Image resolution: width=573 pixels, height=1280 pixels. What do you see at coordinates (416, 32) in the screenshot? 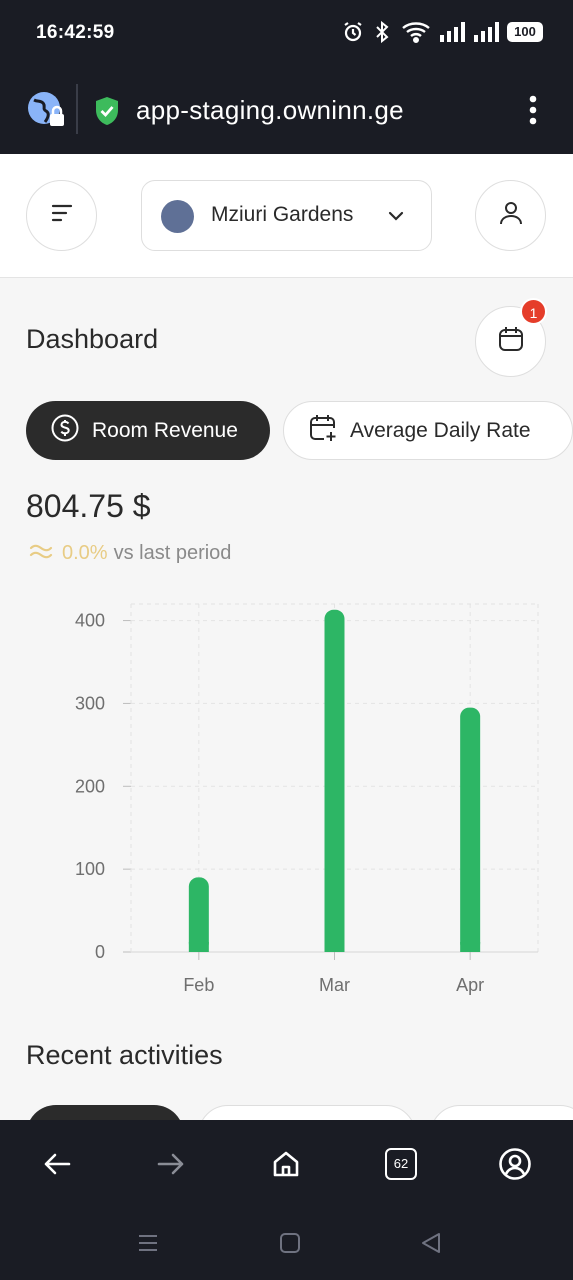
I see `wifi-icon` at bounding box center [416, 32].